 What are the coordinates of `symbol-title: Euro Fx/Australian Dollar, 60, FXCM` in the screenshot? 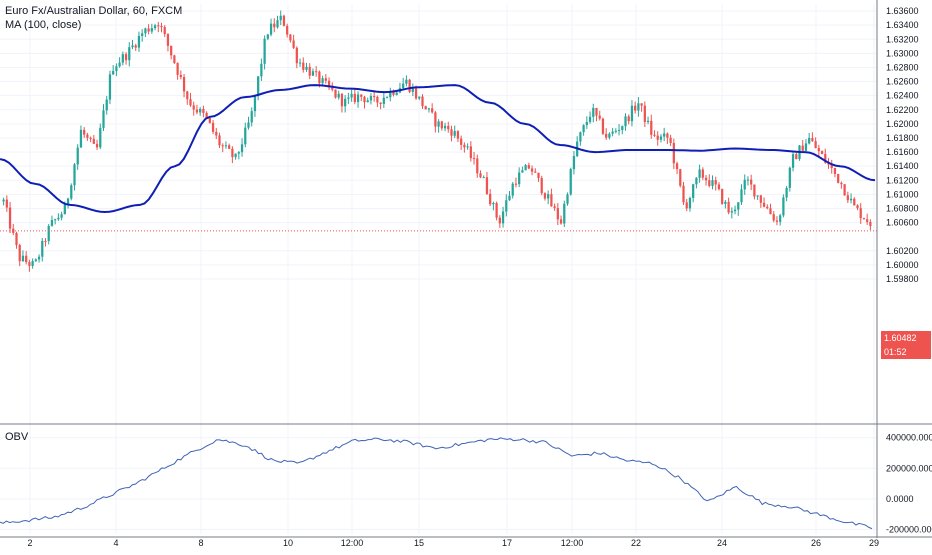 It's located at (94, 11).